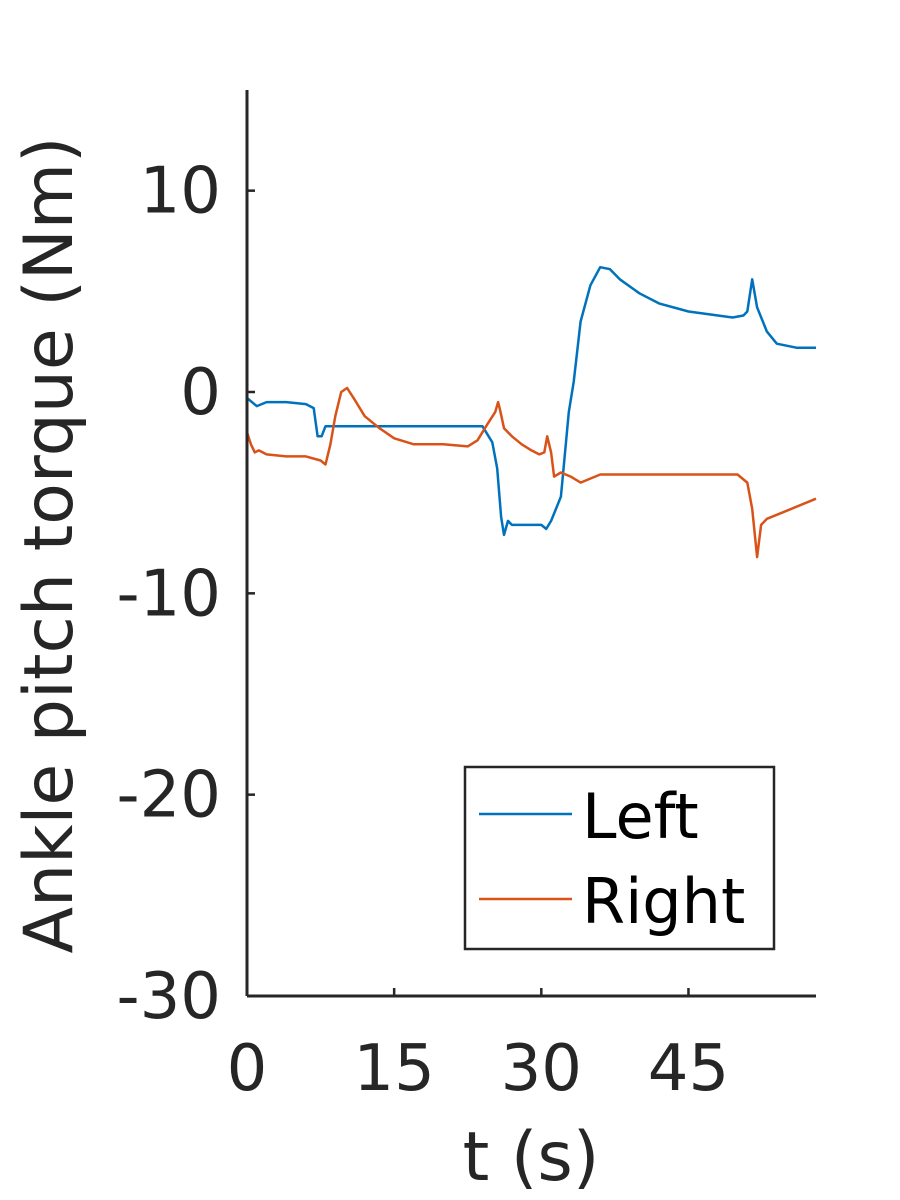 This screenshot has width=900, height=1200. What do you see at coordinates (393, 1069) in the screenshot?
I see `x-tick-label: 15` at bounding box center [393, 1069].